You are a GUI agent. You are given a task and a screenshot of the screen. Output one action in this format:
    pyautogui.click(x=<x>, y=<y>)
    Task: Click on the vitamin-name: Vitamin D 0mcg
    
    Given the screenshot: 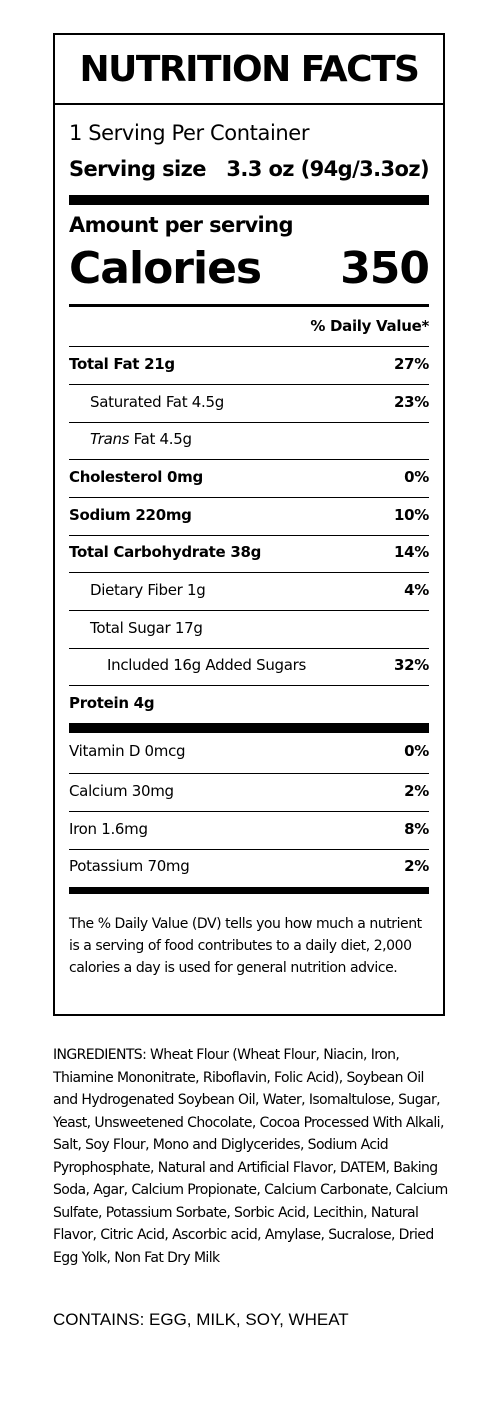 What is the action you would take?
    pyautogui.click(x=127, y=751)
    